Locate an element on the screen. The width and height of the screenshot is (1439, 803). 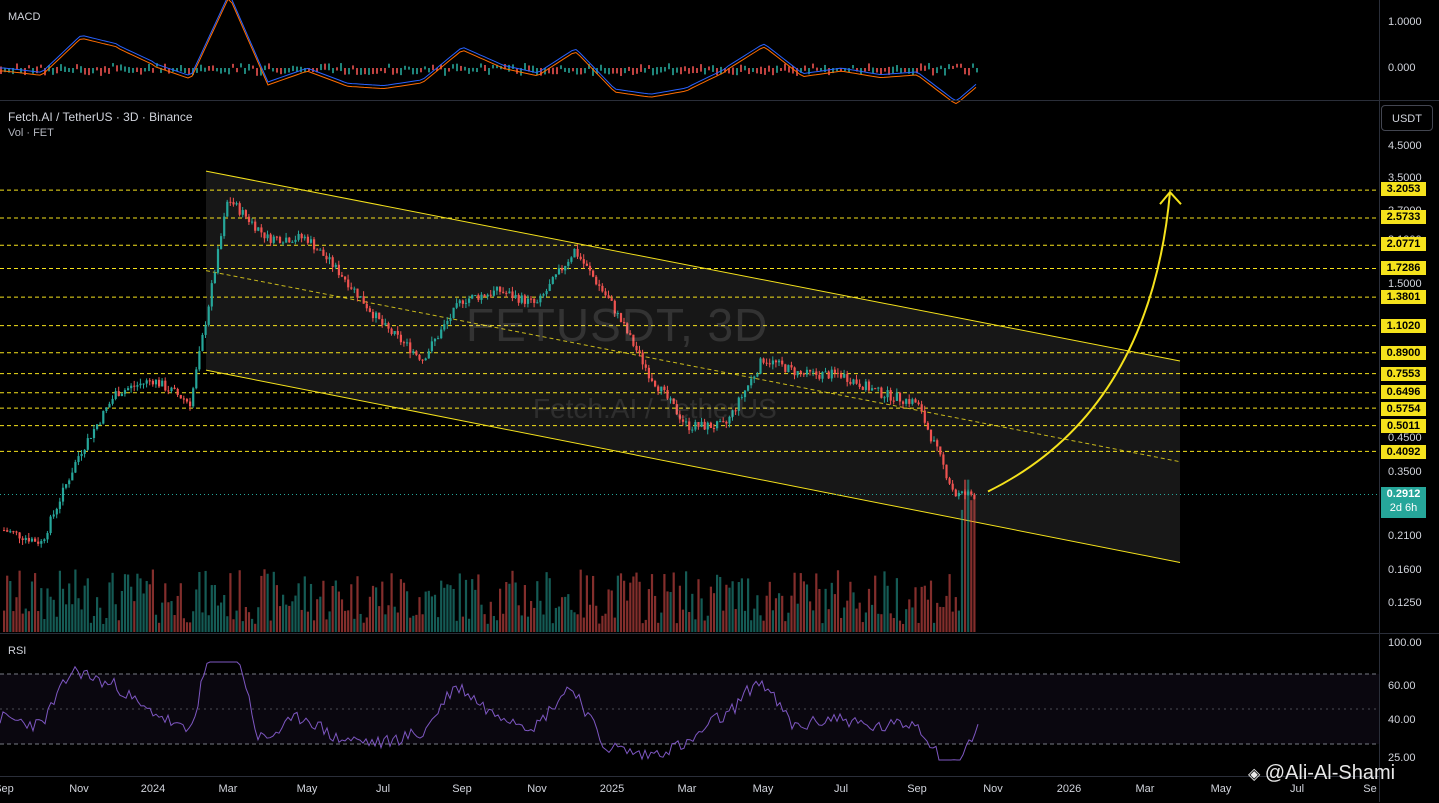
diamond-icon: ◈ is located at coordinates (1256, 774).